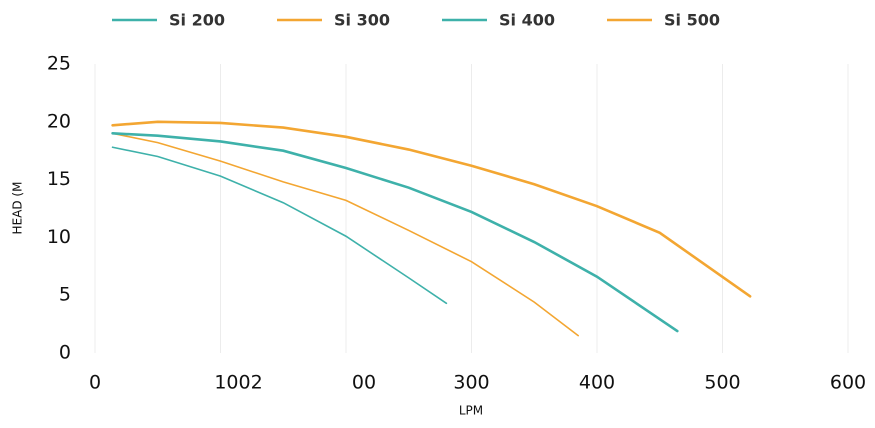 The image size is (875, 428). I want to click on y-tick-label: 15, so click(59, 179).